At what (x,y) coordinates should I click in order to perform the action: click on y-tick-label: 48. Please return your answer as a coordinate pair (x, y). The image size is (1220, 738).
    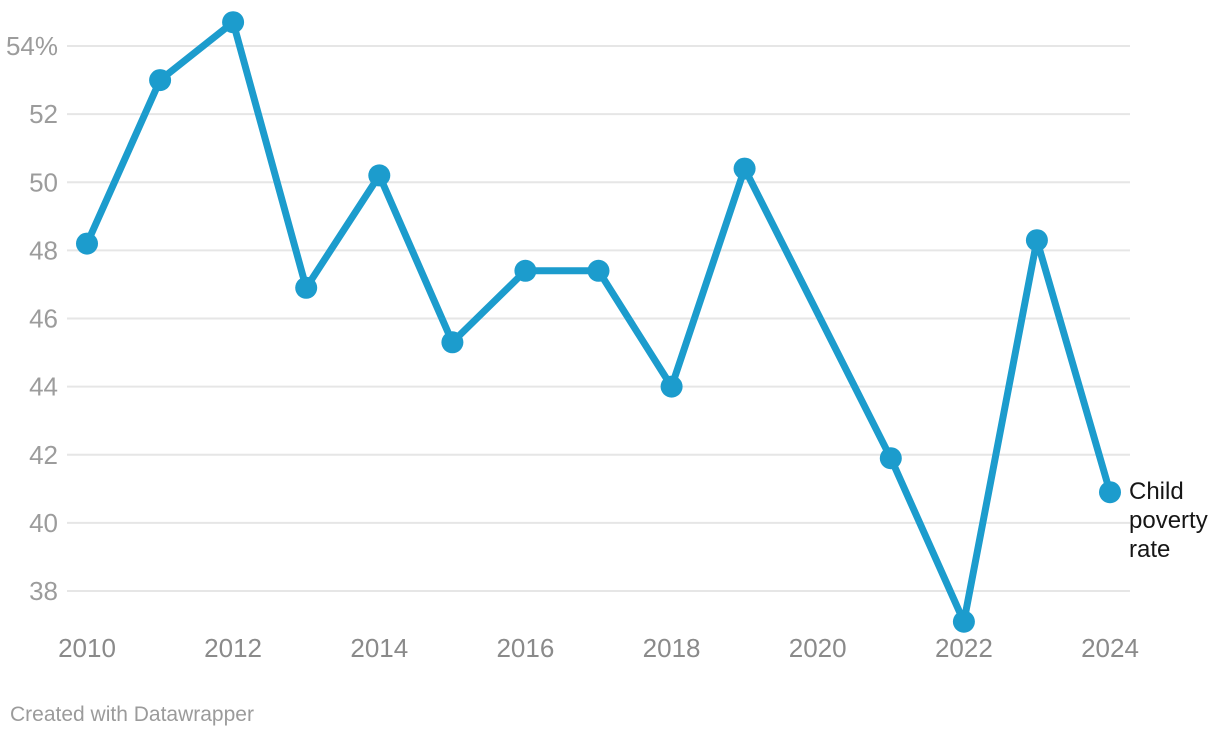
    Looking at the image, I should click on (43, 250).